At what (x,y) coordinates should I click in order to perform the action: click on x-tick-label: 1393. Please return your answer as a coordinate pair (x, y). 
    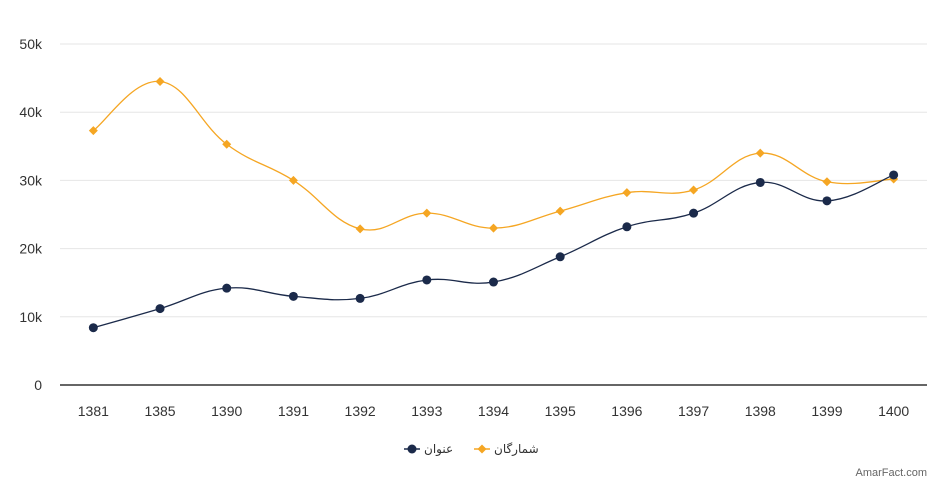
    Looking at the image, I should click on (426, 411).